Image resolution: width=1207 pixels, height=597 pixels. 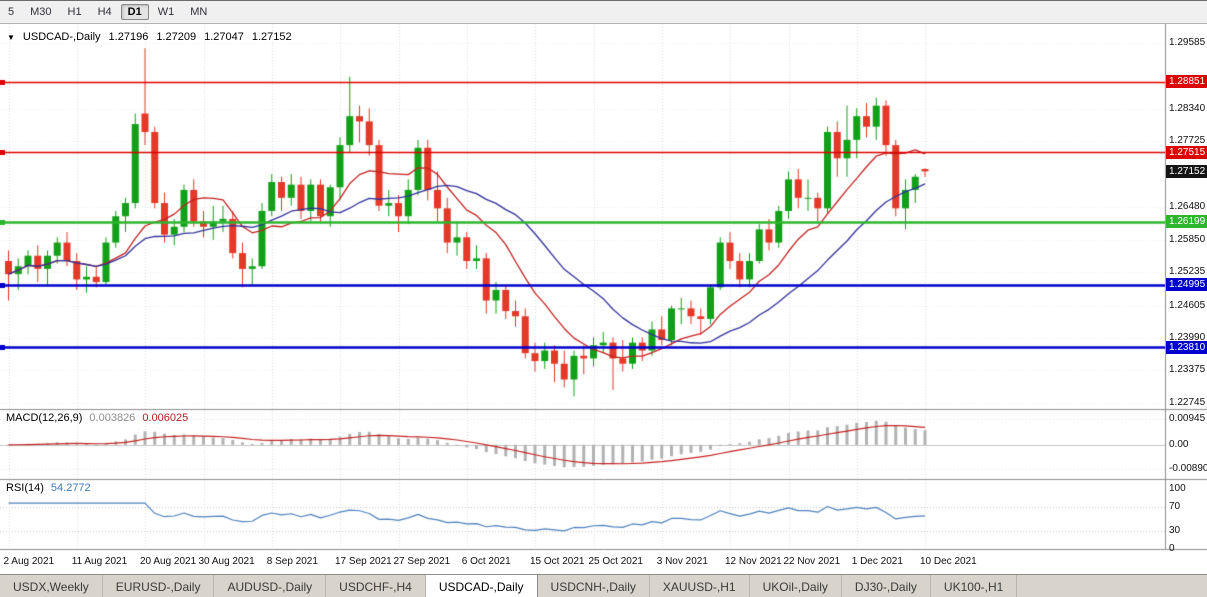 I want to click on price-axis-label: 1.22745, so click(x=1187, y=403).